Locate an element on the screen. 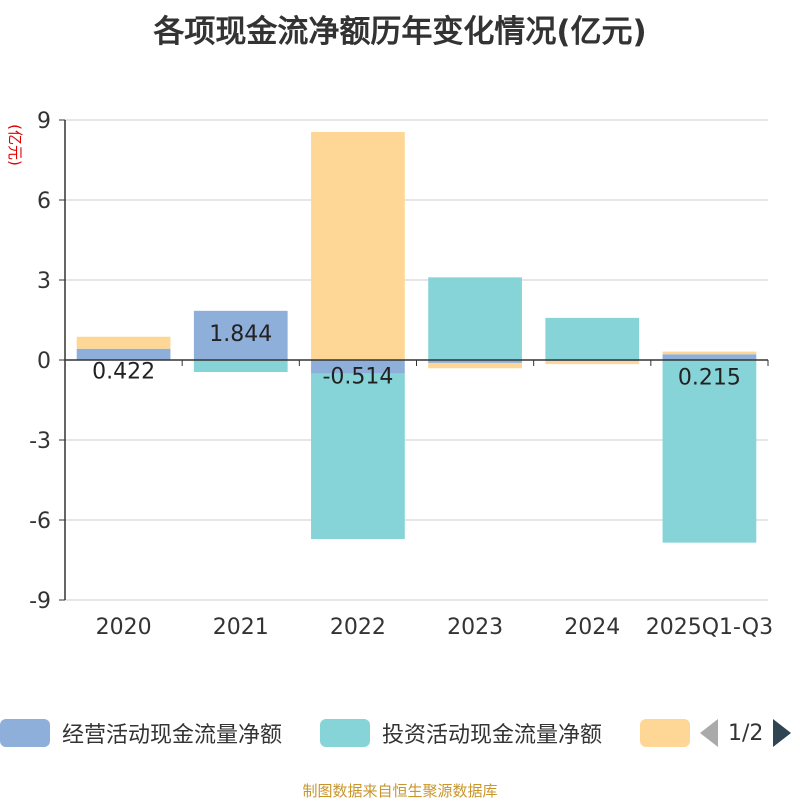  bar-s0-2022 is located at coordinates (358, 367).